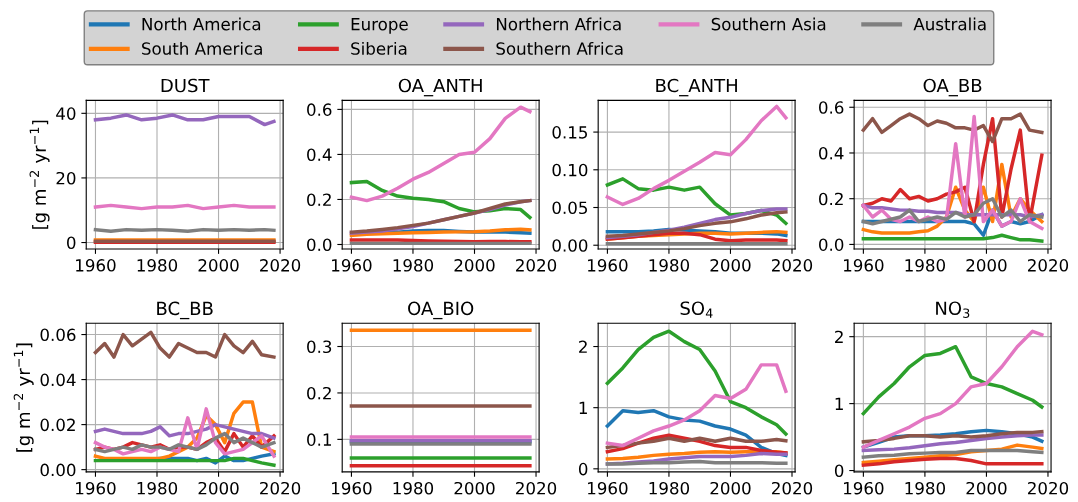 This screenshot has width=1078, height=502. I want to click on y-tick-label: 0.3, so click(319, 347).